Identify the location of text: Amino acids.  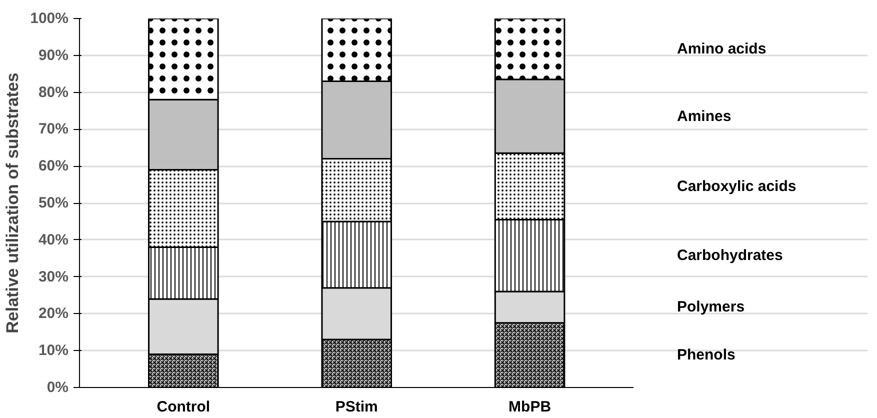
(721, 49).